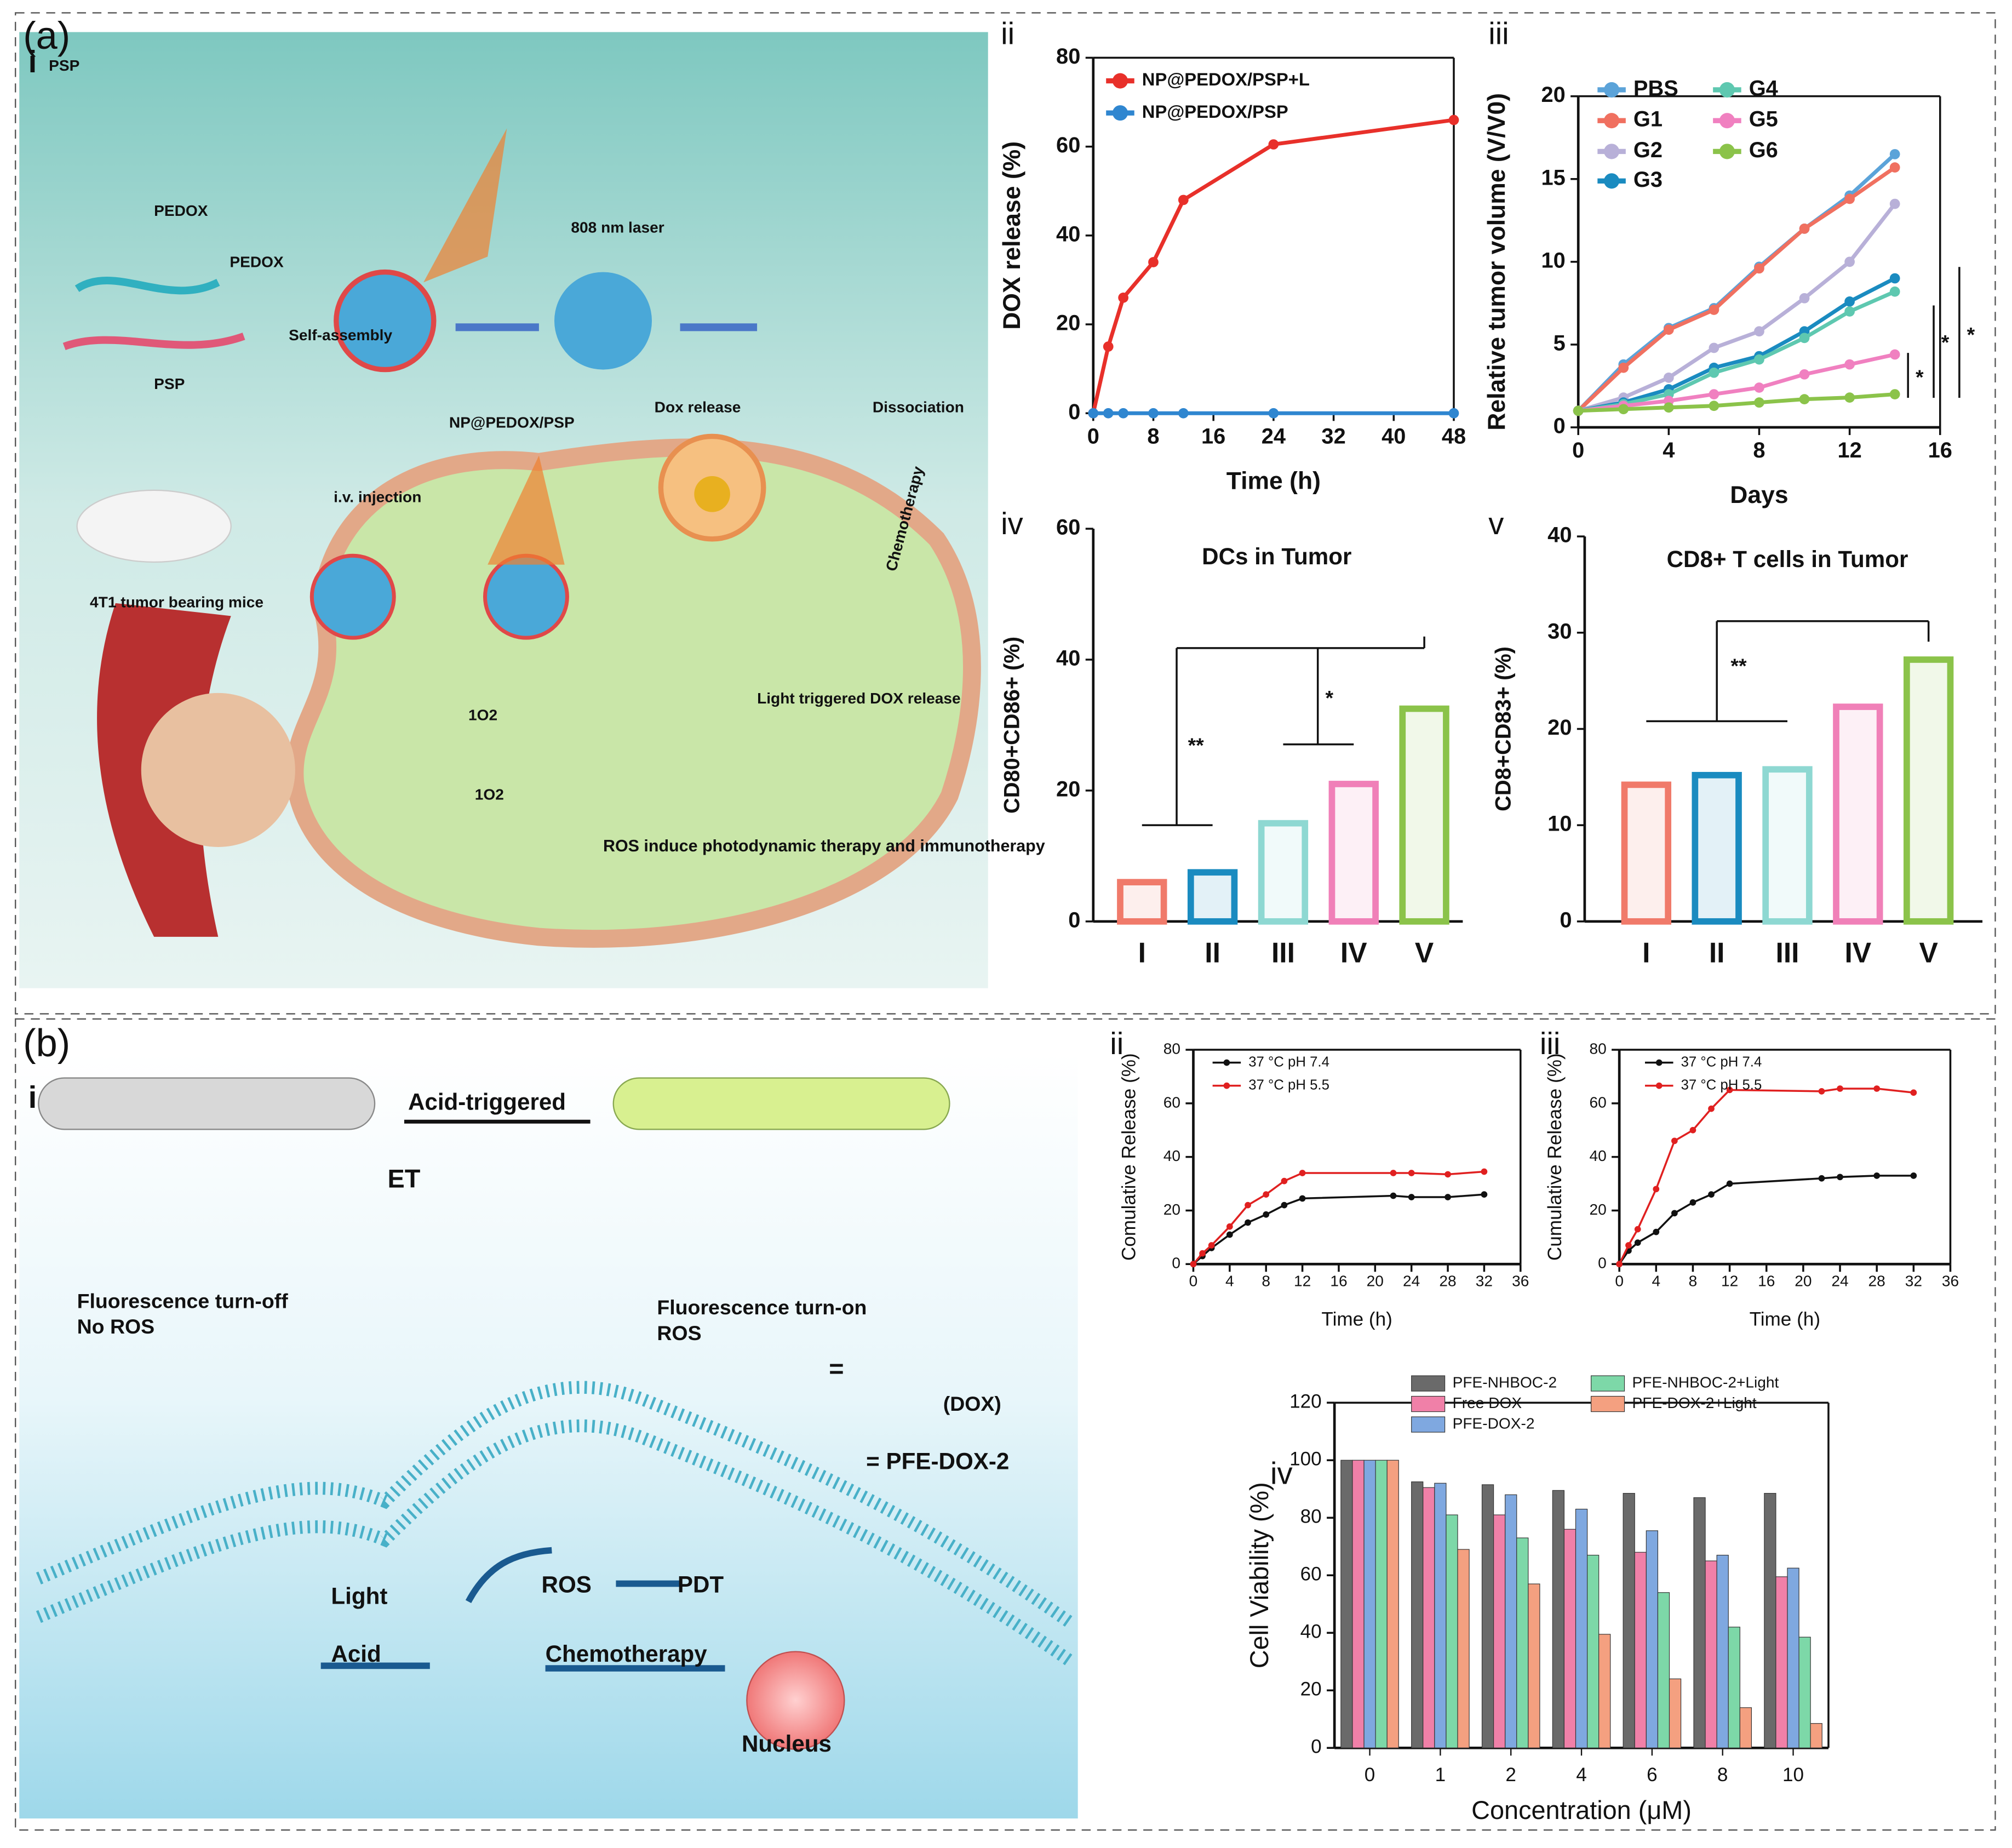 The width and height of the screenshot is (2012, 1848). What do you see at coordinates (1706, 1382) in the screenshot?
I see `legend-label: PFE-NHBOC-2+Light` at bounding box center [1706, 1382].